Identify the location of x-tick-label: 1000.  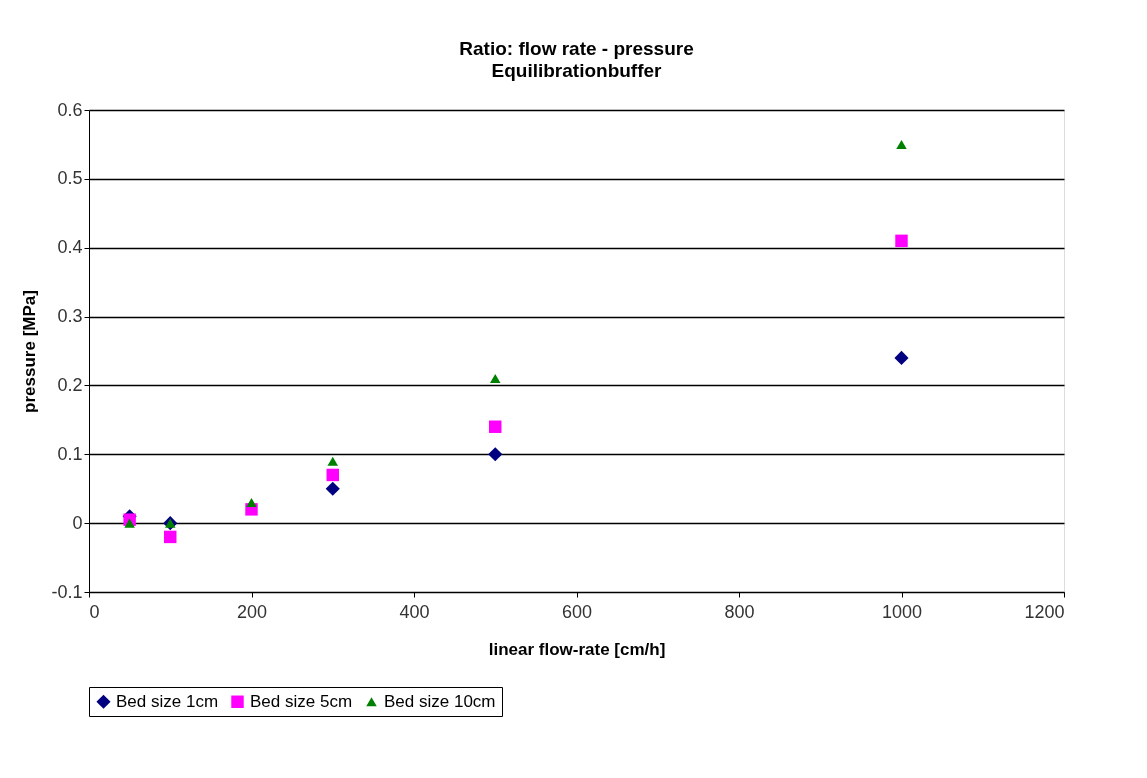
(902, 611).